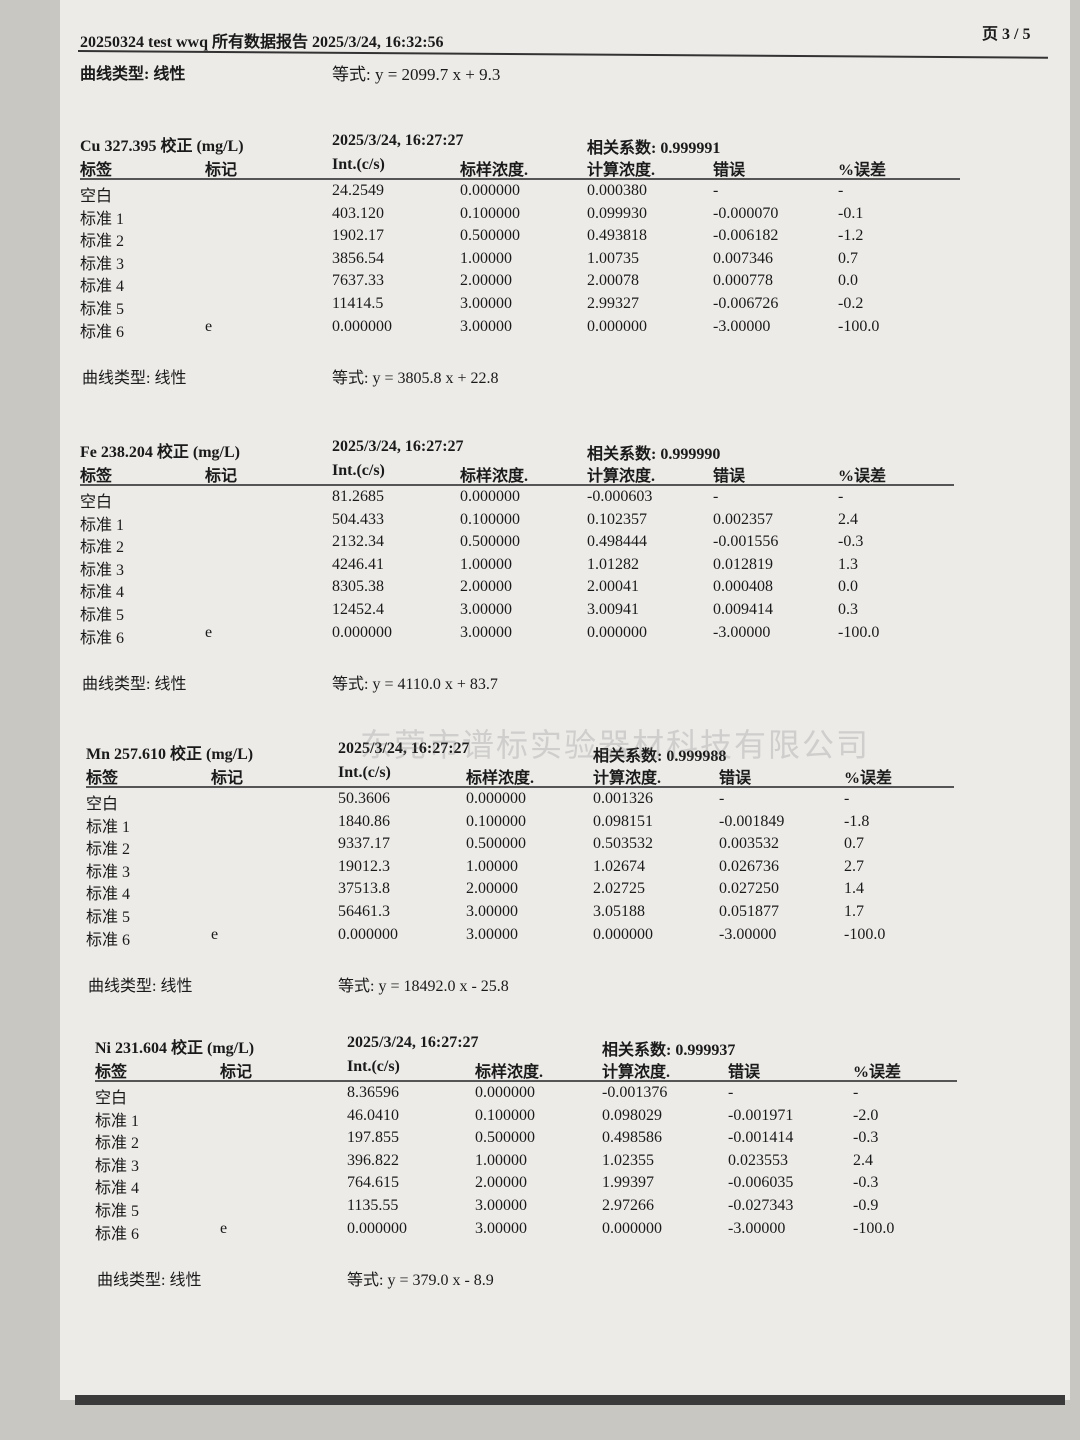 The height and width of the screenshot is (1440, 1080). I want to click on top-equation: 等式: y = 2099.7 x + 9.3, so click(416, 74).